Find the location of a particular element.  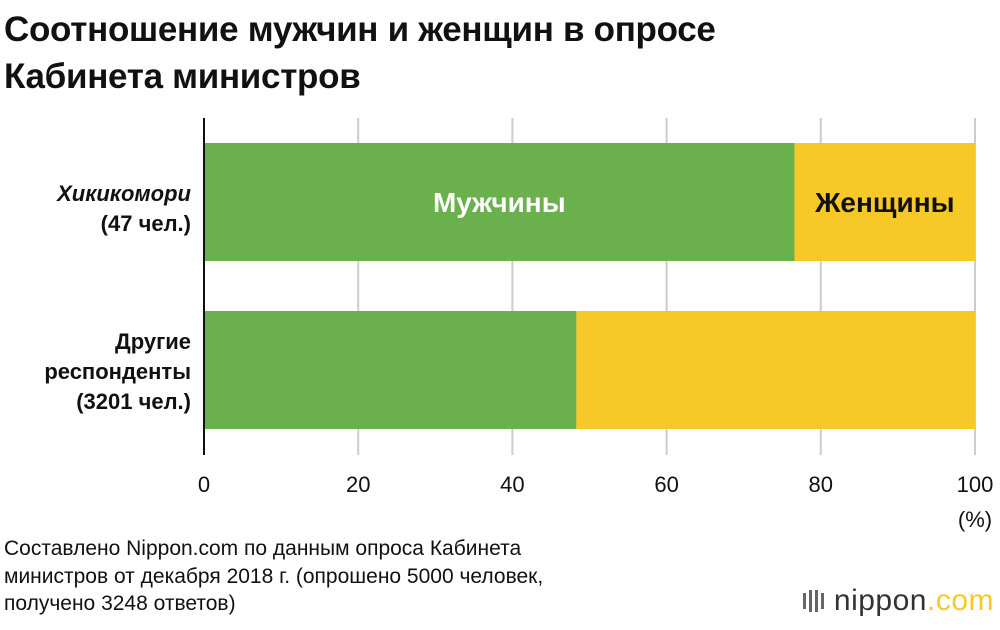

series-label-men: Мужчины is located at coordinates (499, 202).